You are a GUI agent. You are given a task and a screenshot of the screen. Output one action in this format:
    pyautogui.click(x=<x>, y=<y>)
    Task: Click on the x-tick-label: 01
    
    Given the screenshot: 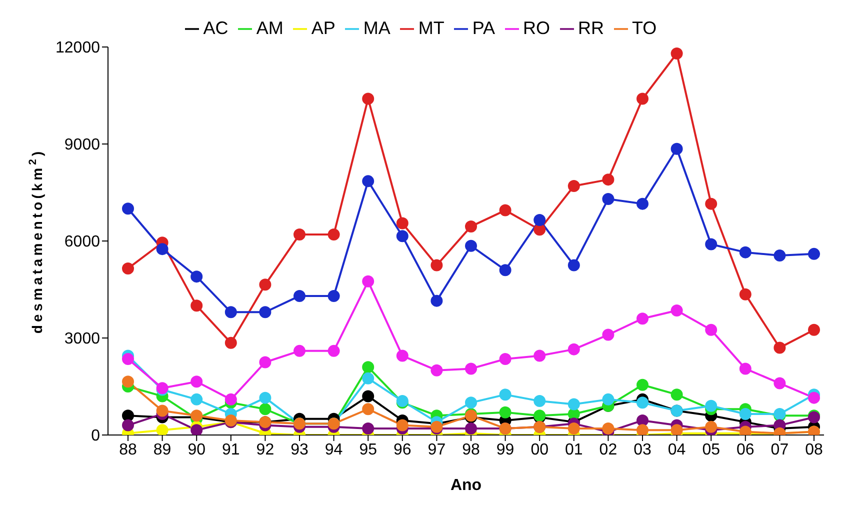 What is the action you would take?
    pyautogui.click(x=574, y=449)
    